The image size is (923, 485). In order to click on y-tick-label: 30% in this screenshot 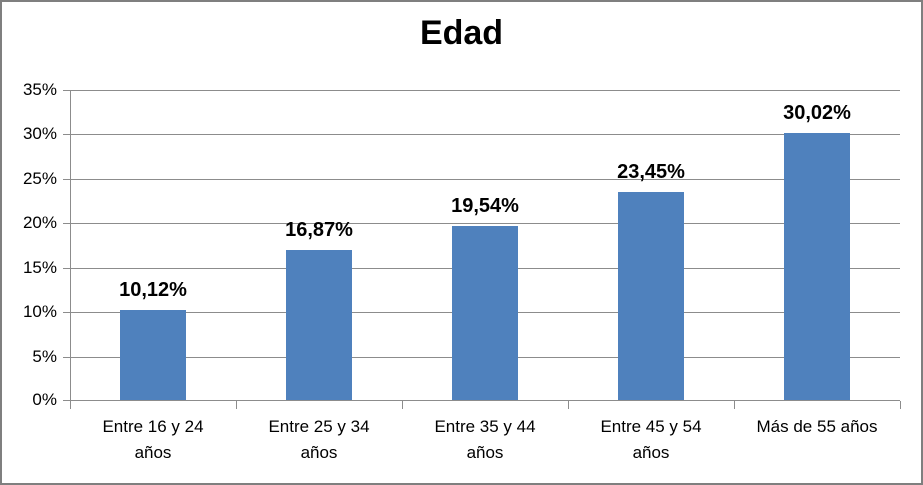, I will do `click(39, 133)`.